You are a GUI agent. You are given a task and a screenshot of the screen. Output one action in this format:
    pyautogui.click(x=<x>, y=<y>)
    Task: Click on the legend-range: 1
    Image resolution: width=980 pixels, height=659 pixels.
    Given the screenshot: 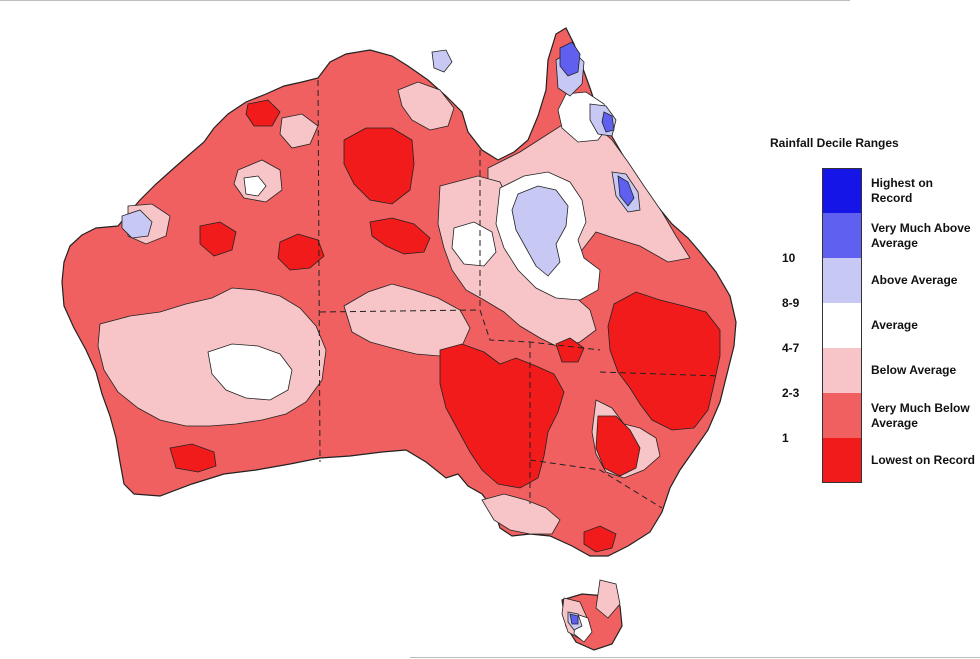 What is the action you would take?
    pyautogui.click(x=785, y=437)
    